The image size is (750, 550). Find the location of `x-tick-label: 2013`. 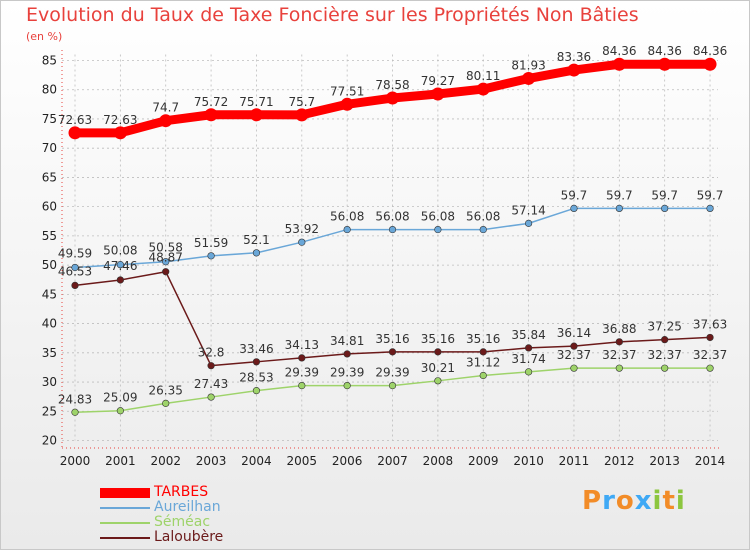

x-tick-label: 2013 is located at coordinates (664, 461).